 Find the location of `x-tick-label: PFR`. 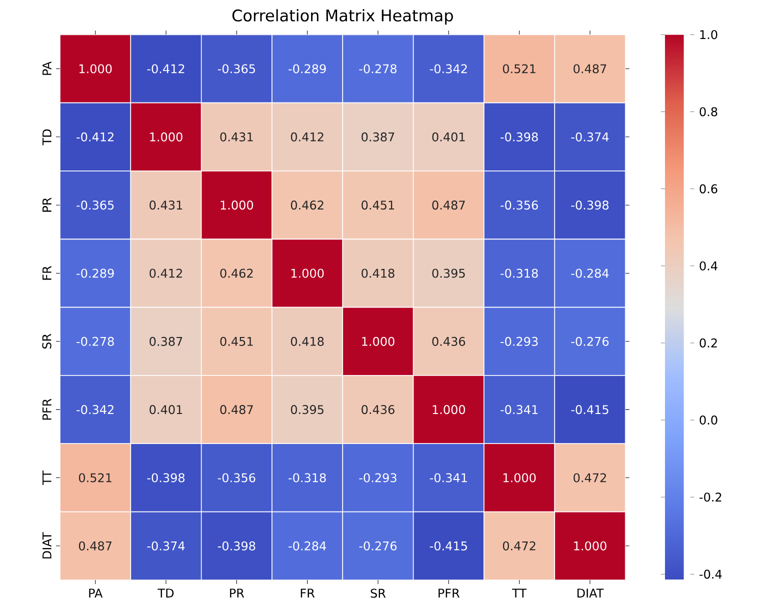

x-tick-label: PFR is located at coordinates (449, 593).